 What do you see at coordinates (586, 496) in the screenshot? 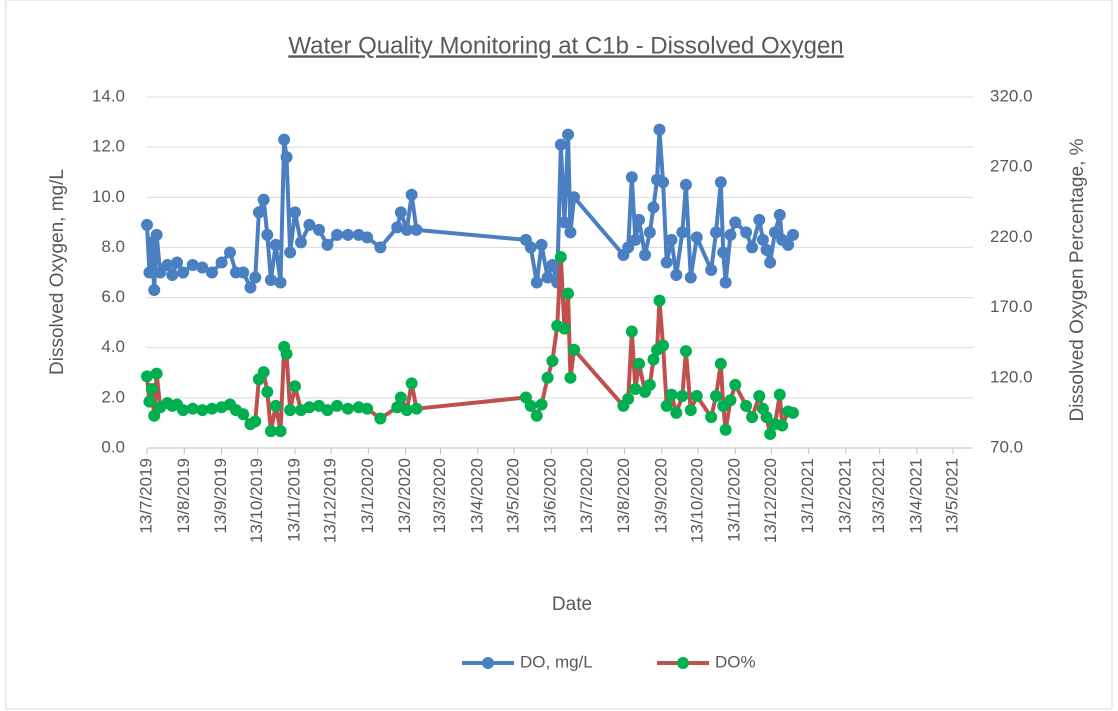
I see `x-tick-label: 13/7/2020` at bounding box center [586, 496].